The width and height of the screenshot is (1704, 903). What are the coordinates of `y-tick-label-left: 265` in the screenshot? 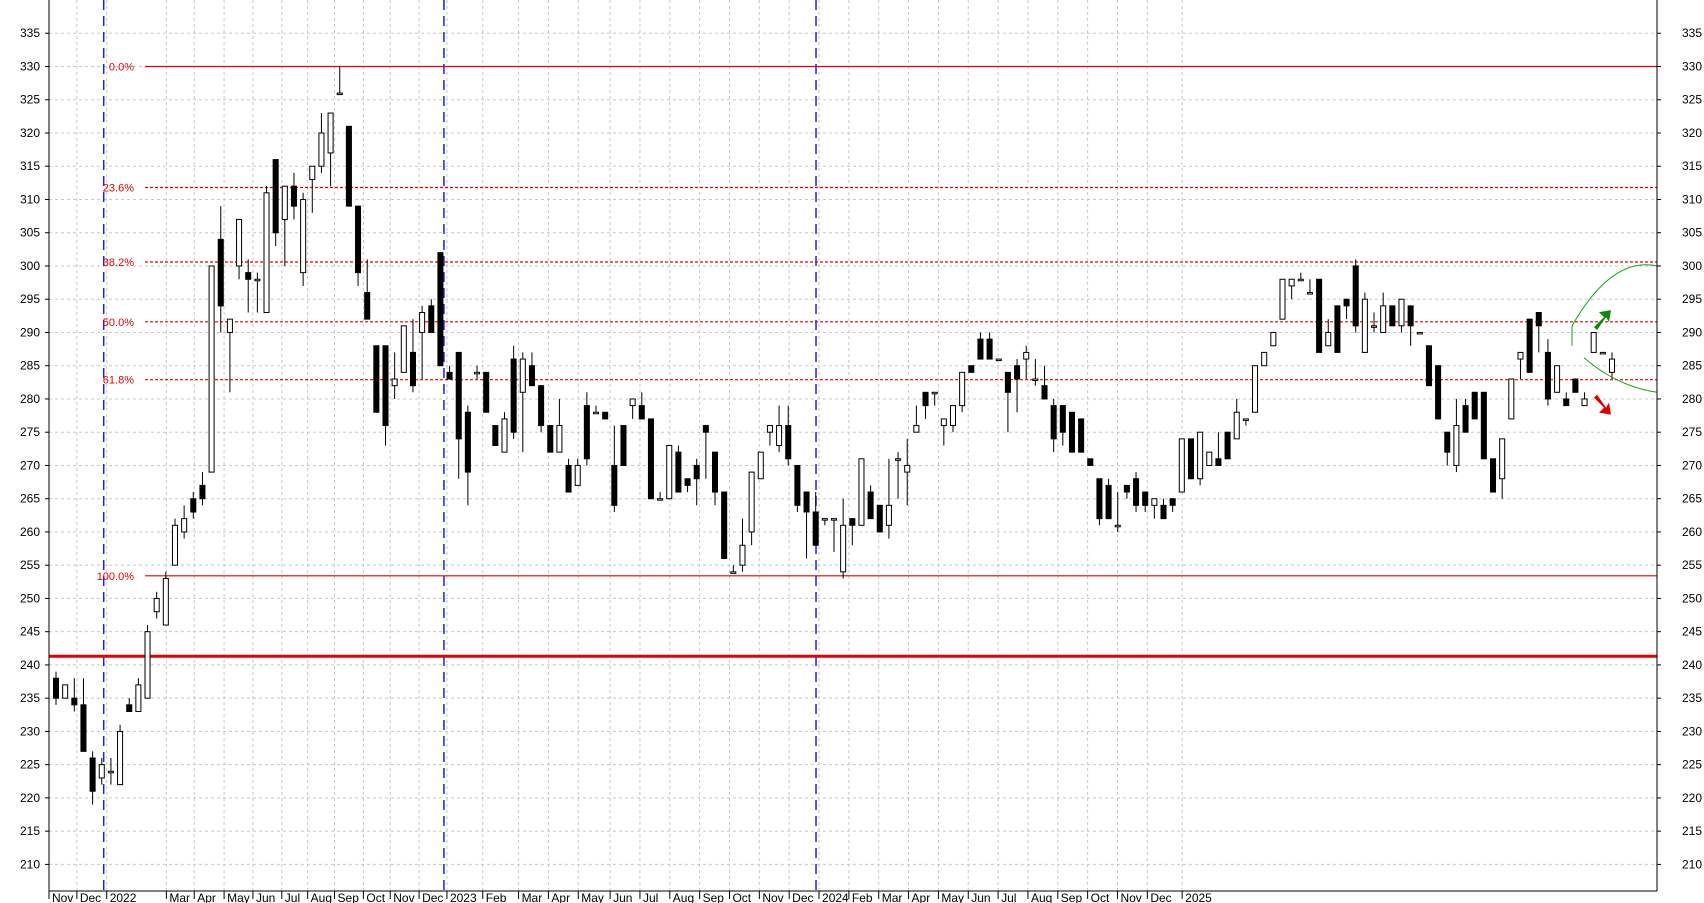 It's located at (30, 499).